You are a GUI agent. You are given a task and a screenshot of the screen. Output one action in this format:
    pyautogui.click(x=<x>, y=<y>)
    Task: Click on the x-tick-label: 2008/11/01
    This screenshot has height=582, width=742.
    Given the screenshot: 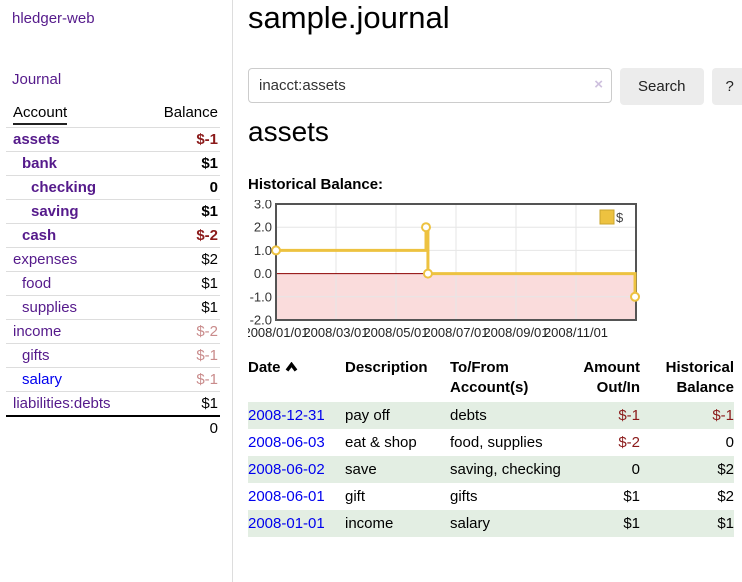 What is the action you would take?
    pyautogui.click(x=576, y=332)
    